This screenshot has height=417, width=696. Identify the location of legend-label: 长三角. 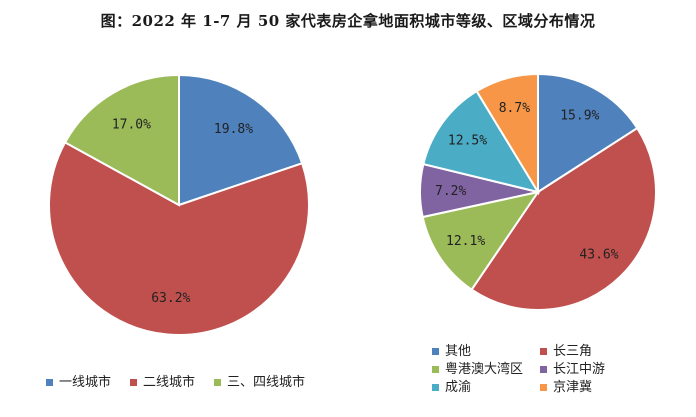
(572, 351).